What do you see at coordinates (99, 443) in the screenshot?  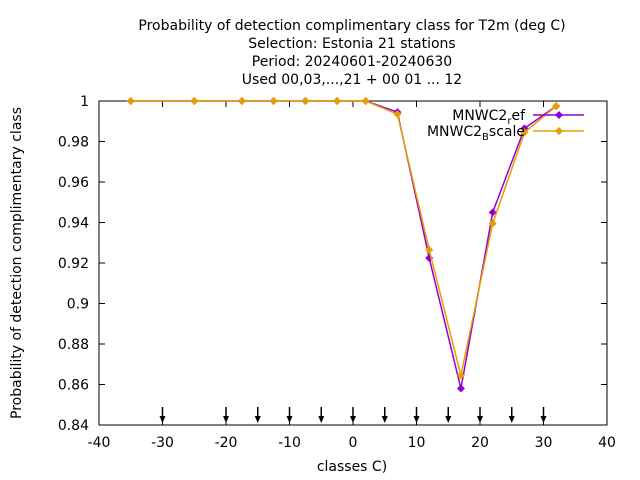 I see `x-tick-label: -40` at bounding box center [99, 443].